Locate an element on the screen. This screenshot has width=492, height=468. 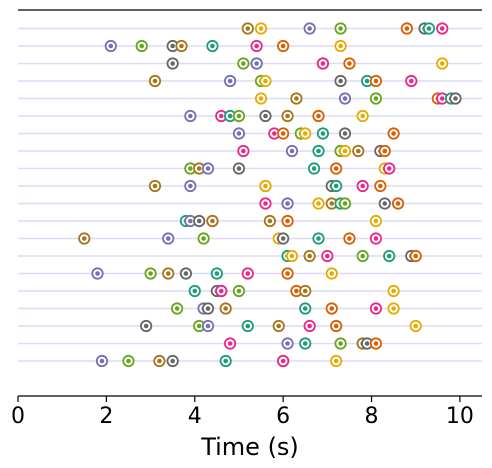
x-tick-label: 2 is located at coordinates (106, 416).